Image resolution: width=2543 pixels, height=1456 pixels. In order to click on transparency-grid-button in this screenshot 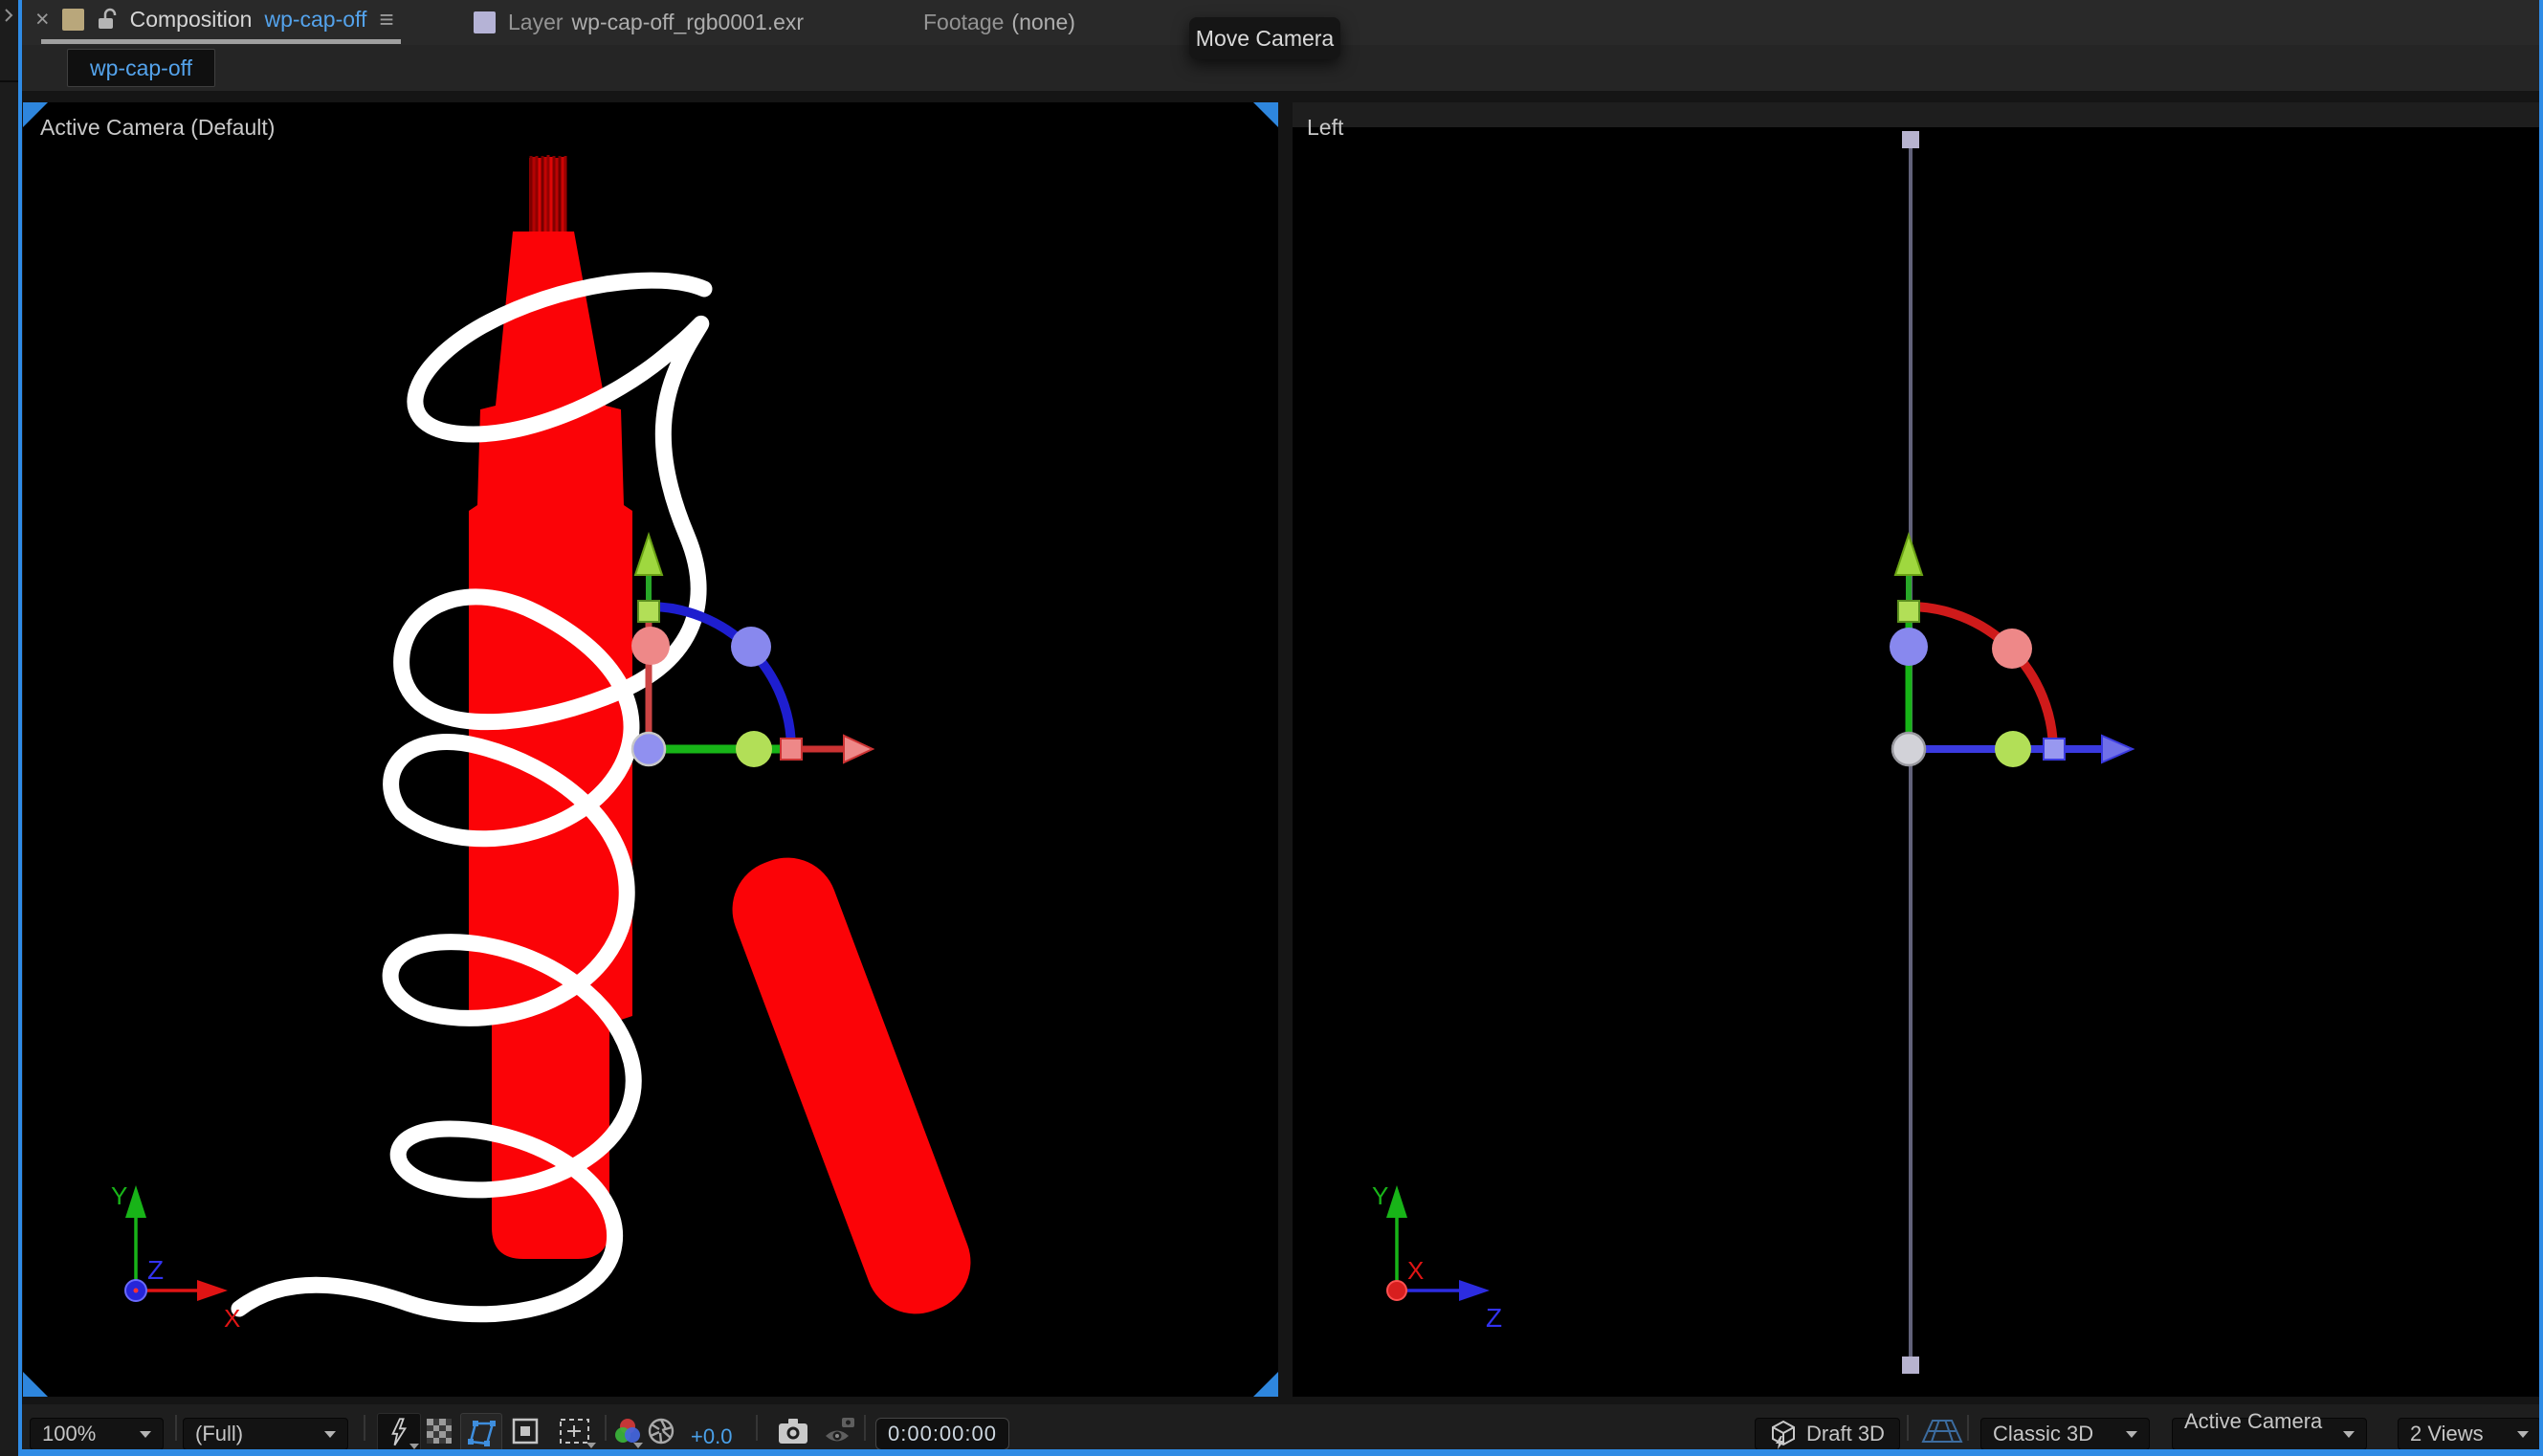, I will do `click(439, 1431)`.